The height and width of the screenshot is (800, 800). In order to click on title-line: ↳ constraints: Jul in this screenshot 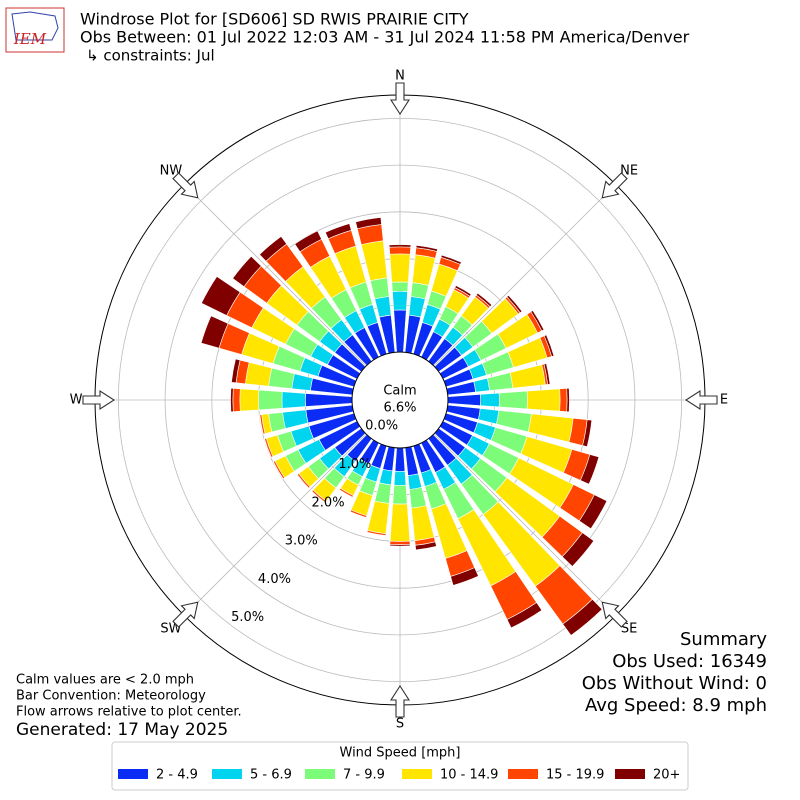, I will do `click(150, 56)`.